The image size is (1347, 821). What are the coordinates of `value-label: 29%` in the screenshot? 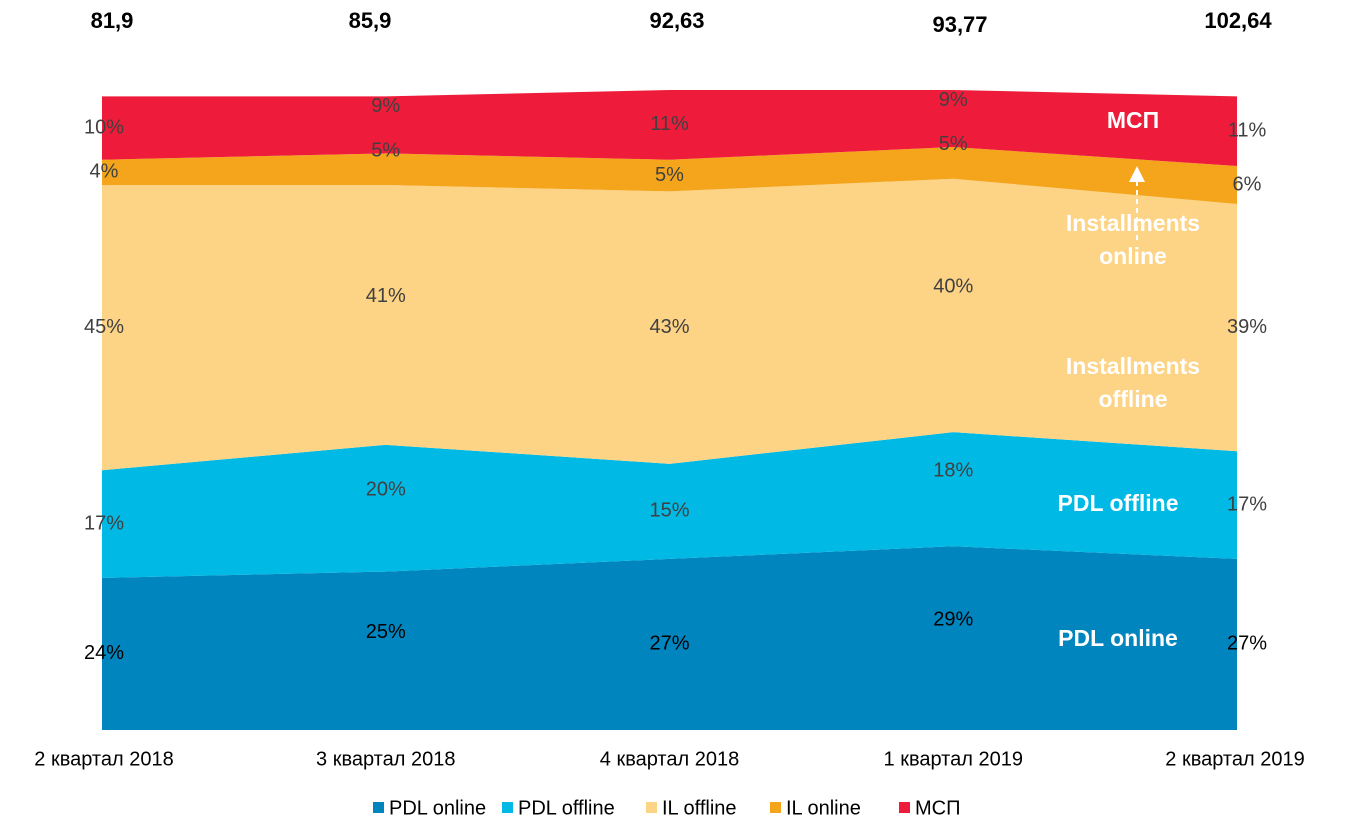 It's located at (953, 619).